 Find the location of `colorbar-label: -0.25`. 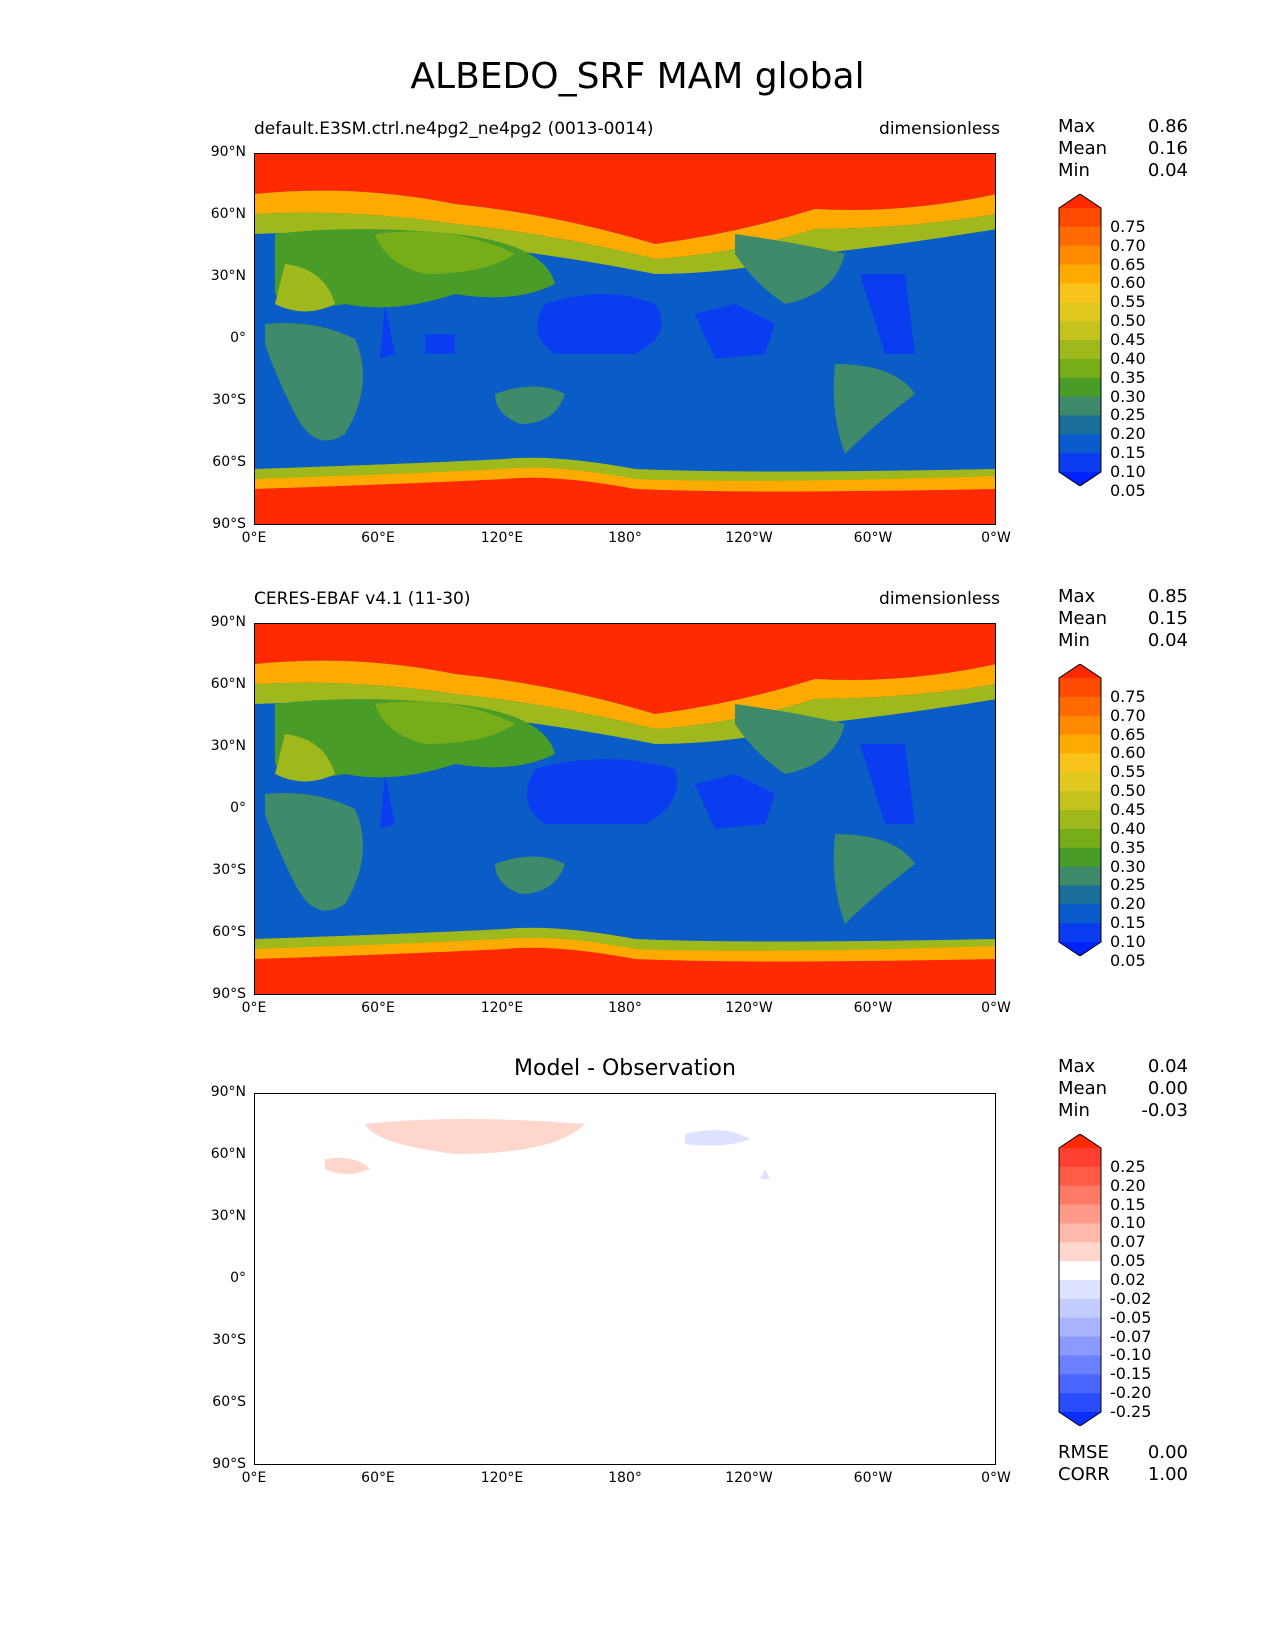

colorbar-label: -0.25 is located at coordinates (1131, 1411).